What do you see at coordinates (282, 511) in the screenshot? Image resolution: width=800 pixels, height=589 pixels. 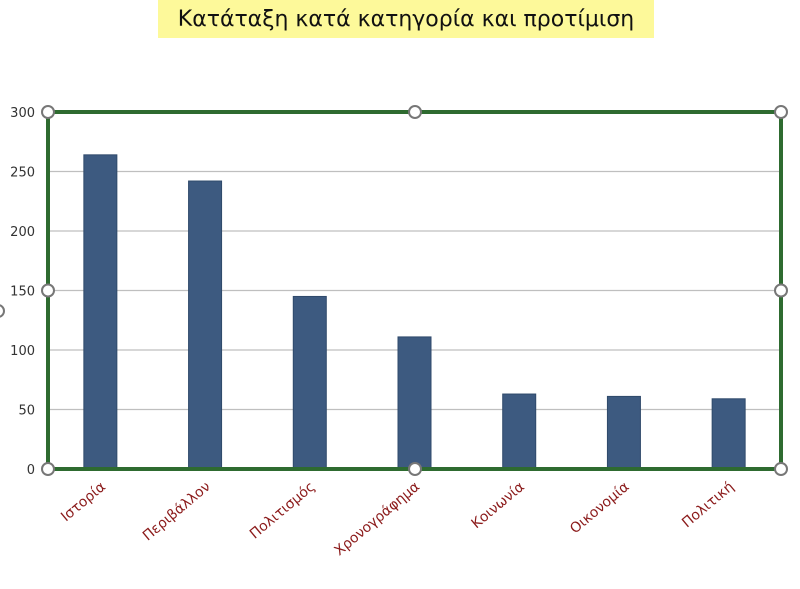 I see `x-tick-label: Πολιτισμός` at bounding box center [282, 511].